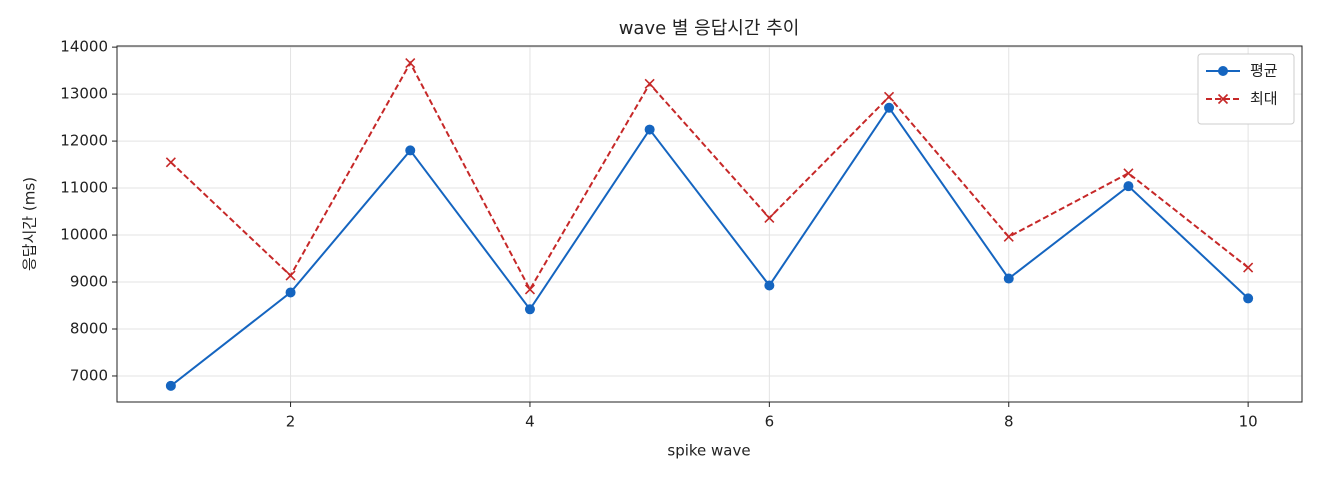 This screenshot has width=1320, height=480. I want to click on x-tick-label: 8, so click(1009, 422).